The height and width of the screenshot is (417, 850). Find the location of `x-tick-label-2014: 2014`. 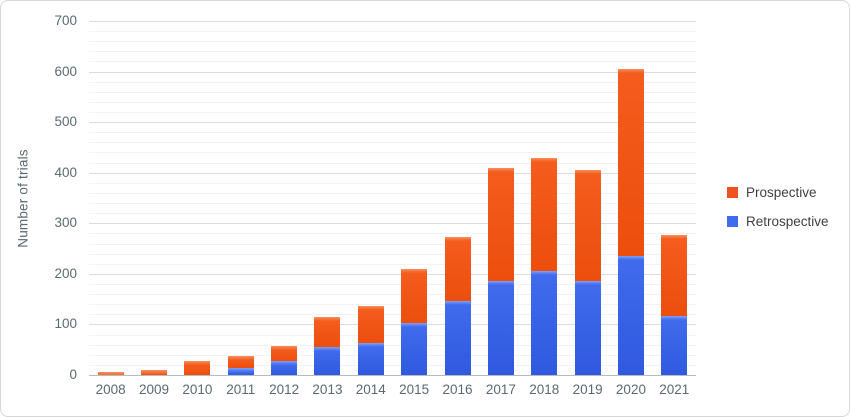

x-tick-label-2014: 2014 is located at coordinates (370, 389).